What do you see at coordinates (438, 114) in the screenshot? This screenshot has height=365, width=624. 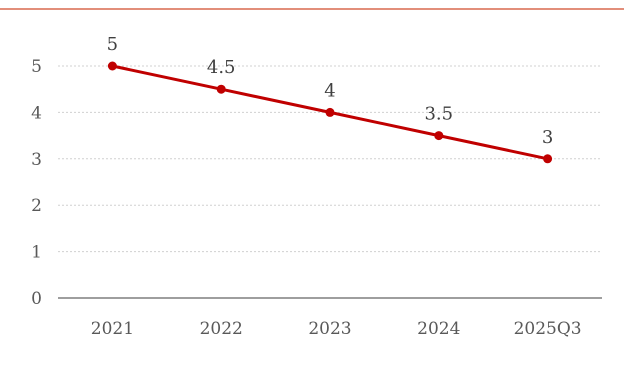 I see `data-label: 3.5` at bounding box center [438, 114].